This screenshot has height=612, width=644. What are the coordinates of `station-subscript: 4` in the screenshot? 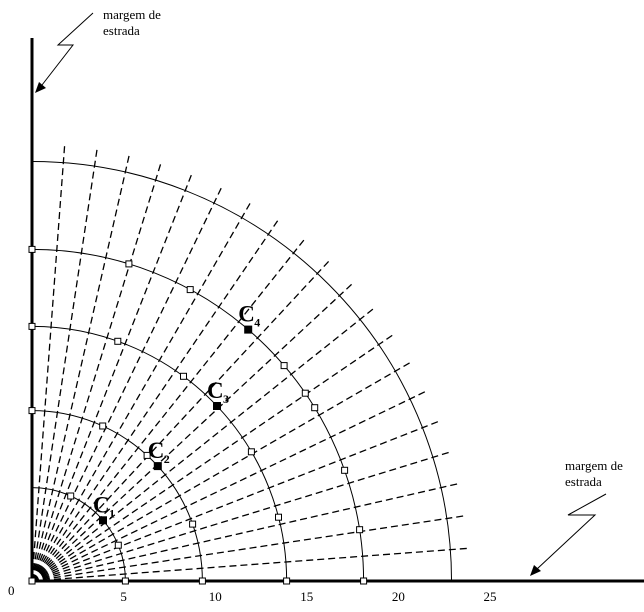 It's located at (257, 323).